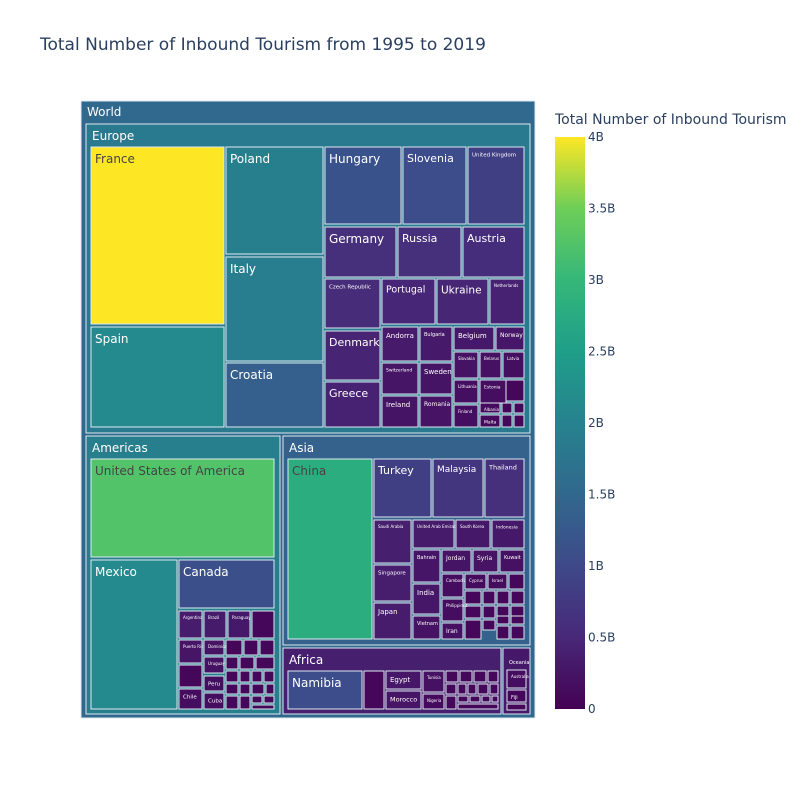 This screenshot has height=800, width=800. Describe the element at coordinates (490, 365) in the screenshot. I see `country-tile-belarus` at that location.